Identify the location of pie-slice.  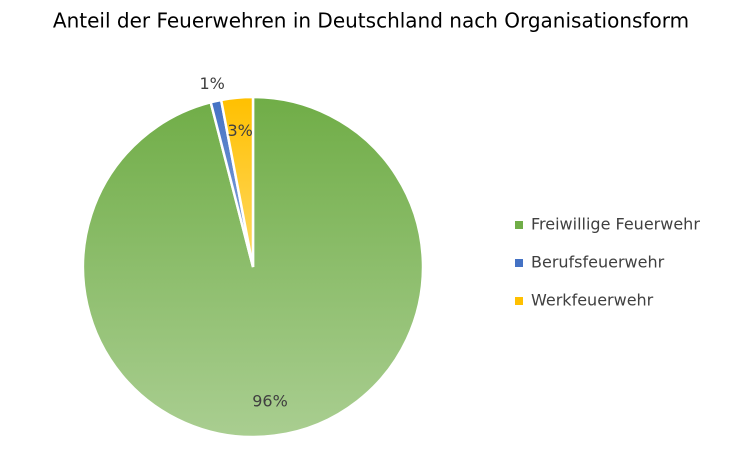
(237, 181).